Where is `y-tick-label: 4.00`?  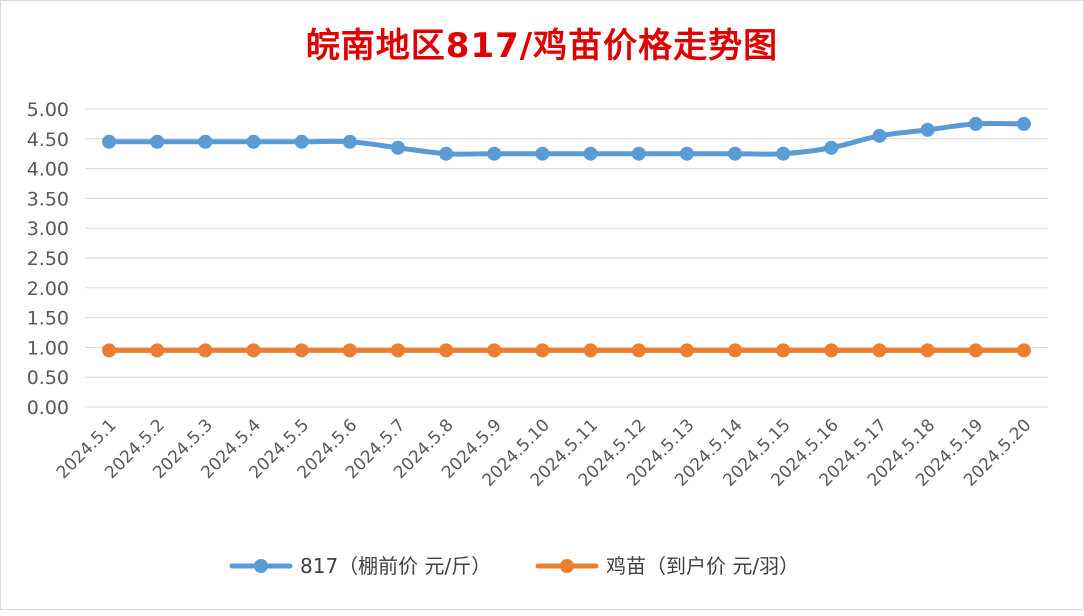
y-tick-label: 4.00 is located at coordinates (48, 170).